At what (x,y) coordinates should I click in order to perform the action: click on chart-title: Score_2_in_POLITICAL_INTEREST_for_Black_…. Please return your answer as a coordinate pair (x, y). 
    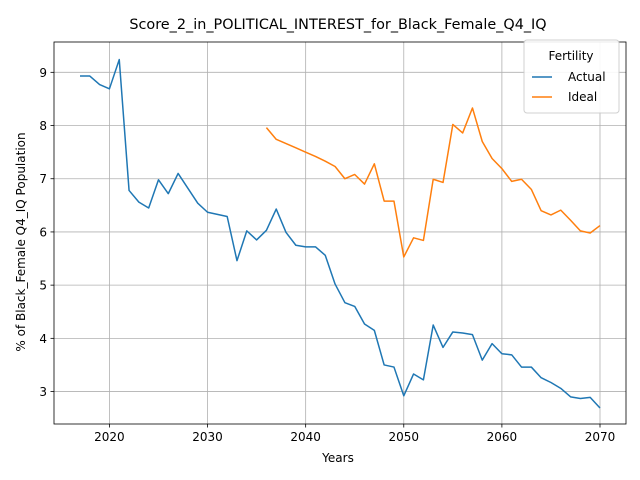
    Looking at the image, I should click on (337, 25).